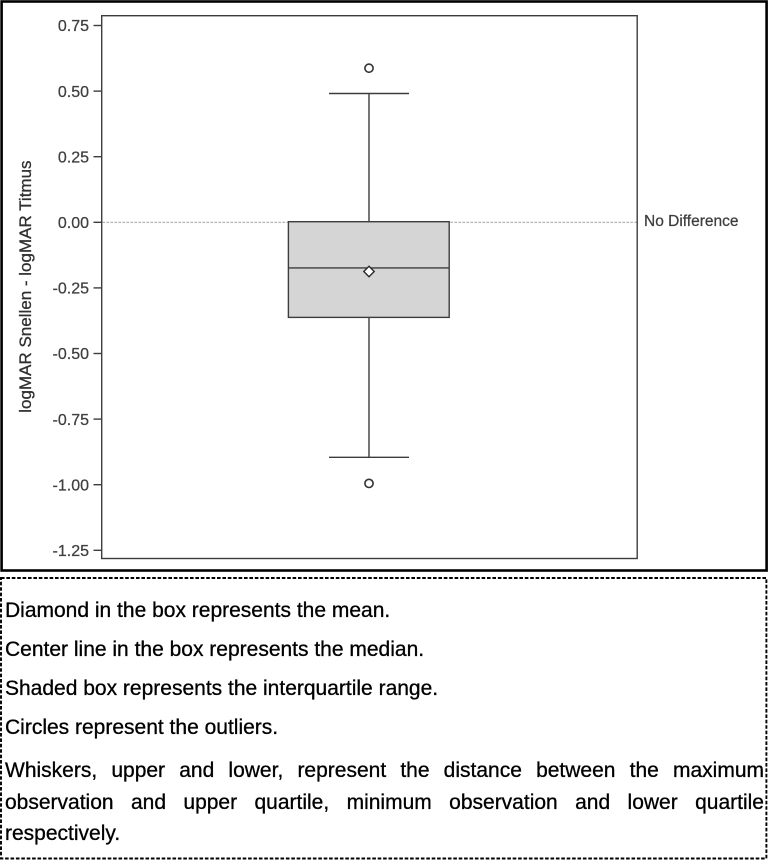  I want to click on svg-text: 0.75, so click(73, 26).